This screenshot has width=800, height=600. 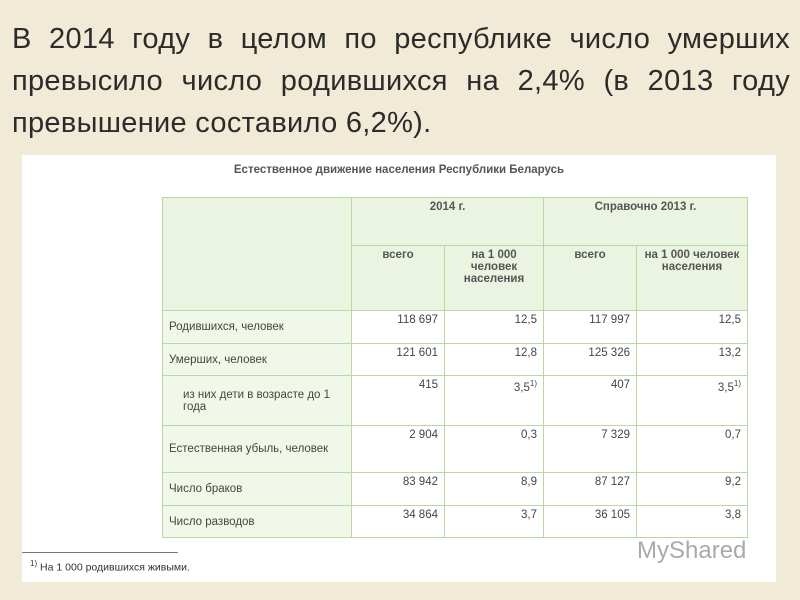 I want to click on table-cell: 8,9, so click(x=494, y=489).